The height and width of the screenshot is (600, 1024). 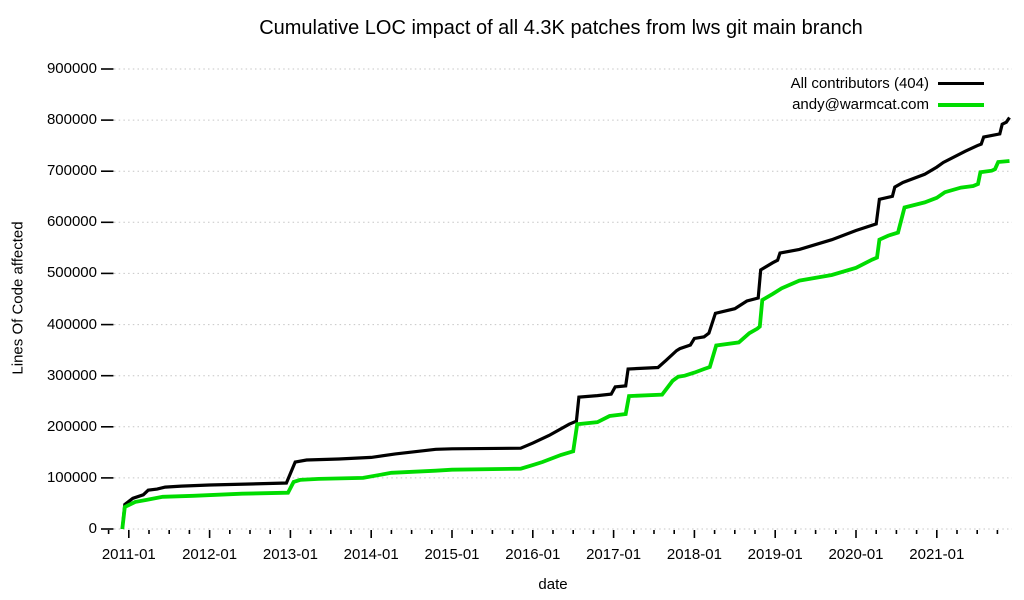 I want to click on x-tick-label: 2012-01, so click(x=210, y=554).